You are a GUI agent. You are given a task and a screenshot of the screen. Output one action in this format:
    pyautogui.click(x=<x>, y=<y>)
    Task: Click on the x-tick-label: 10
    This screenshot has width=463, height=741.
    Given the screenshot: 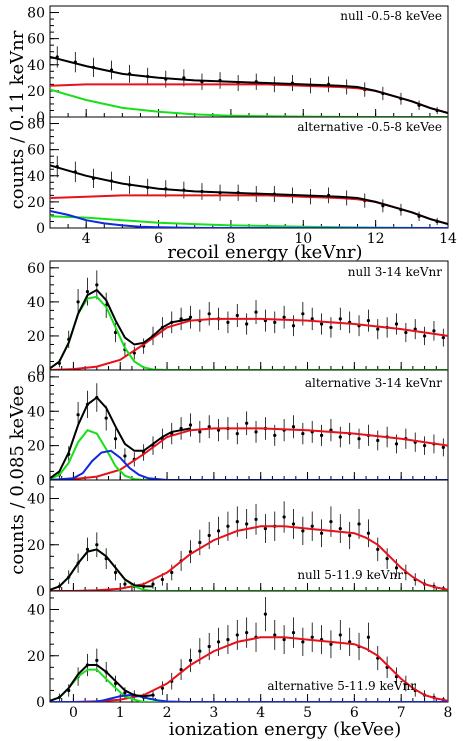 What is the action you would take?
    pyautogui.click(x=303, y=239)
    